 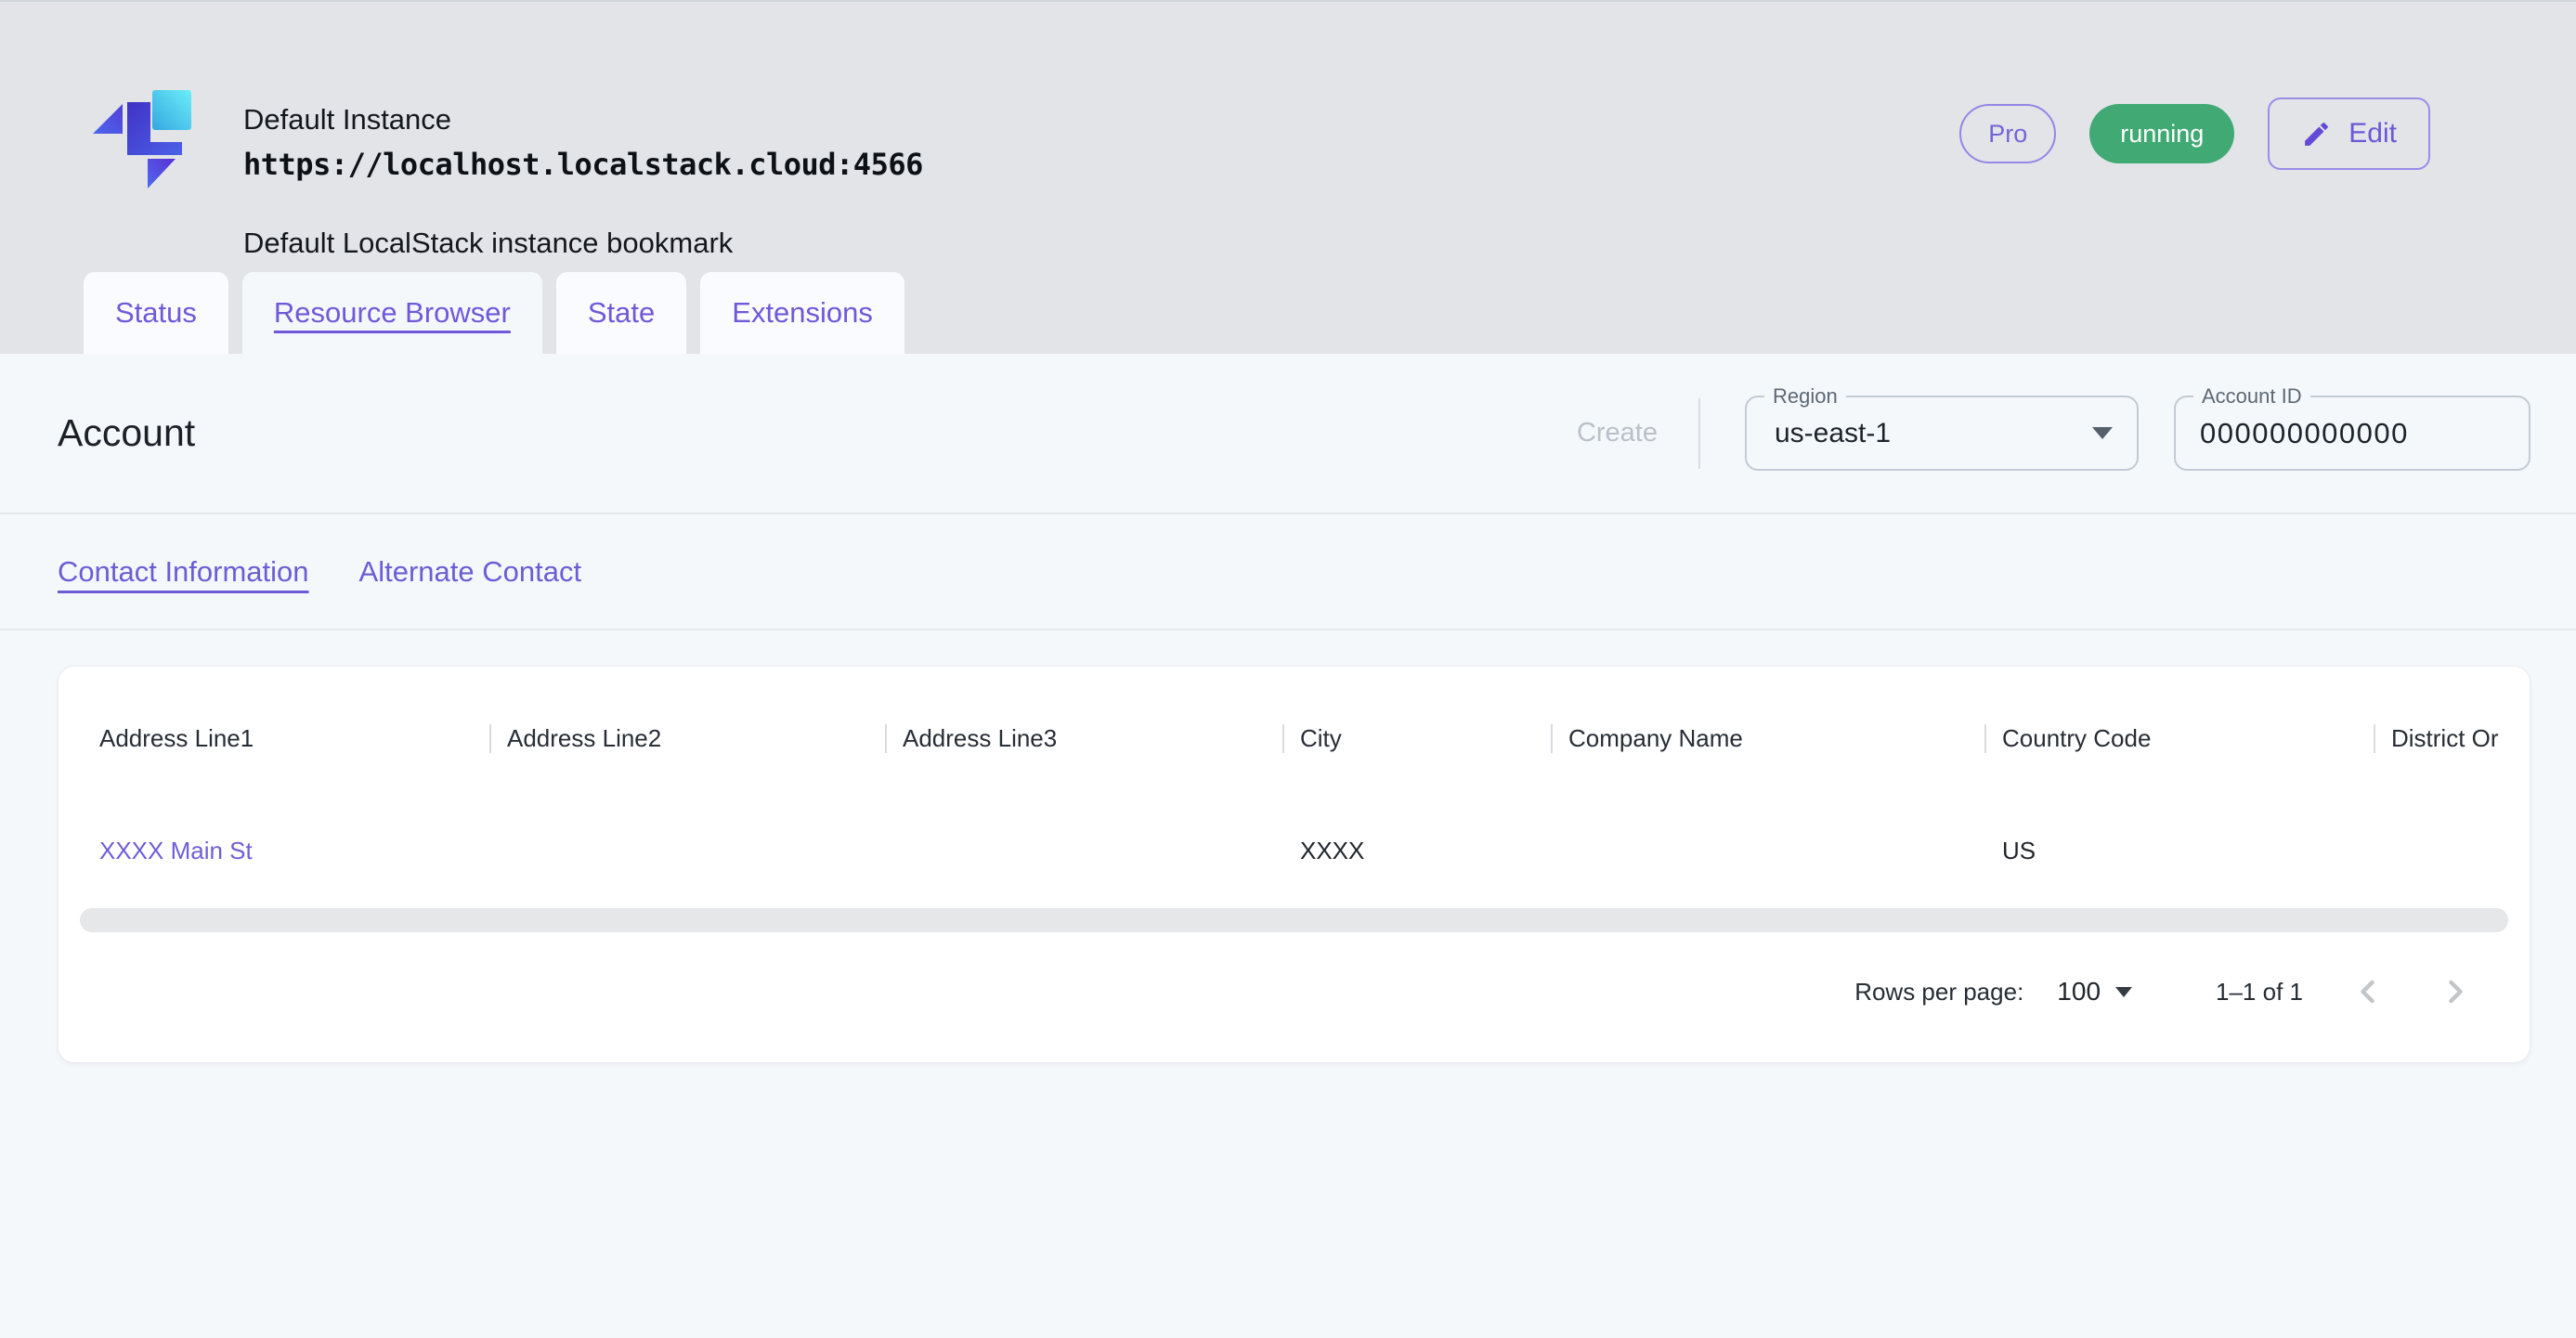 What do you see at coordinates (2259, 992) in the screenshot?
I see `pagination-range-label: 1–1 of 1` at bounding box center [2259, 992].